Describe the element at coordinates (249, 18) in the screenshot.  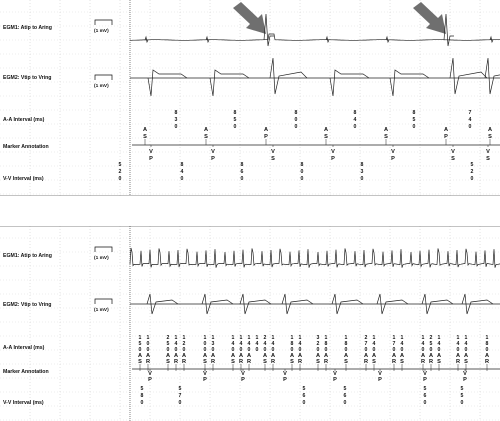
I see `arrow-icon` at that location.